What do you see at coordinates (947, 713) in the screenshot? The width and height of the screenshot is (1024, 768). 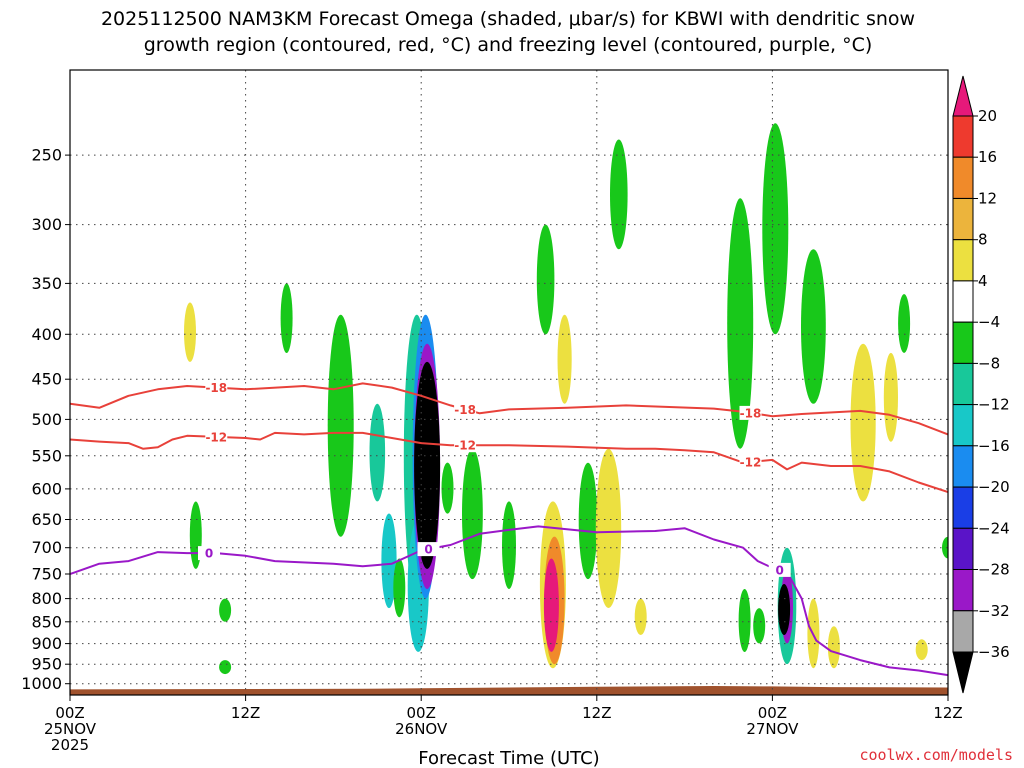 I see `x-tick-label-60-0: 12Z` at bounding box center [947, 713].